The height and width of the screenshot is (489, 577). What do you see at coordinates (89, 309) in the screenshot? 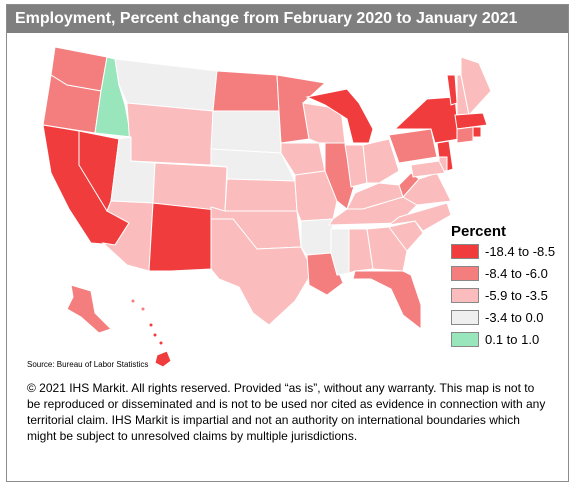
I see `state-ak` at bounding box center [89, 309].